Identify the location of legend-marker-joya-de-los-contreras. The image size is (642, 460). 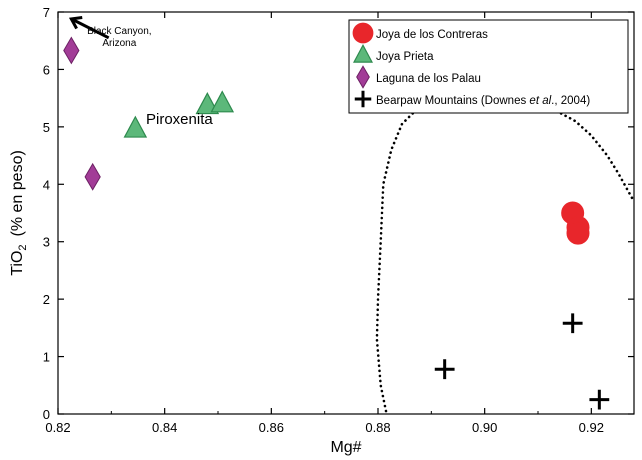
(363, 33).